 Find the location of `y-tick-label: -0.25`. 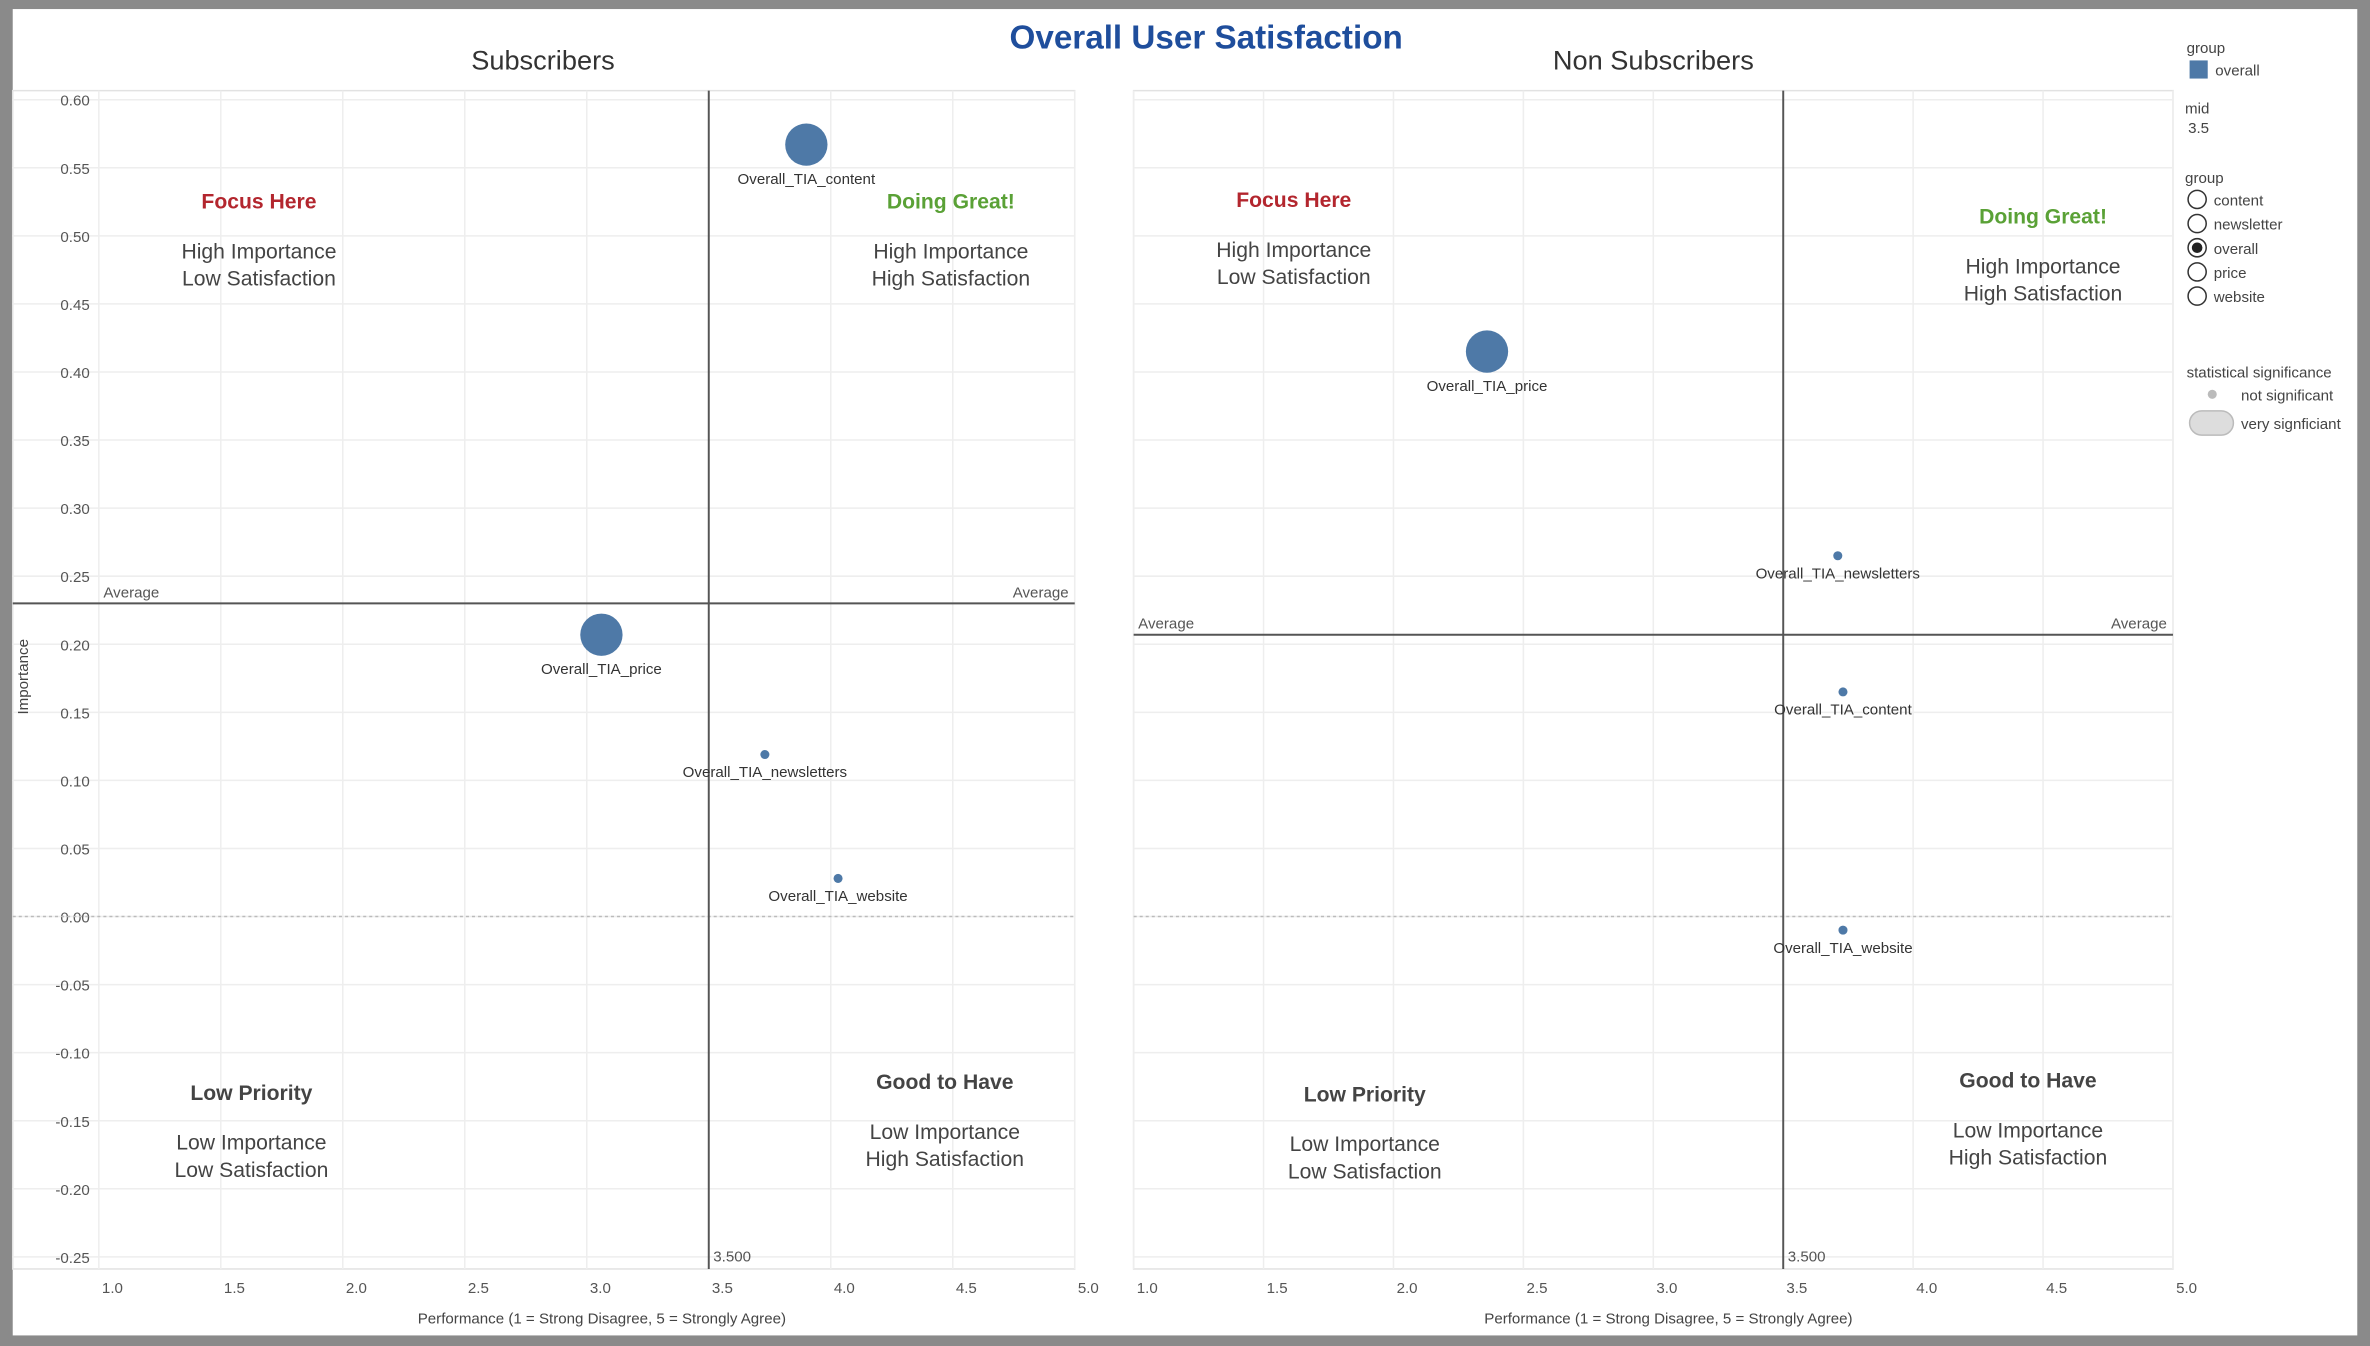

y-tick-label: -0.25 is located at coordinates (72, 1258).